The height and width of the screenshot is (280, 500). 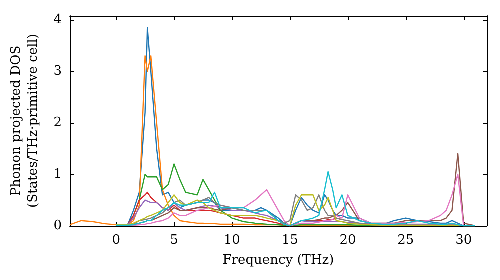 What do you see at coordinates (348, 240) in the screenshot?
I see `x-tick-label: 20` at bounding box center [348, 240].